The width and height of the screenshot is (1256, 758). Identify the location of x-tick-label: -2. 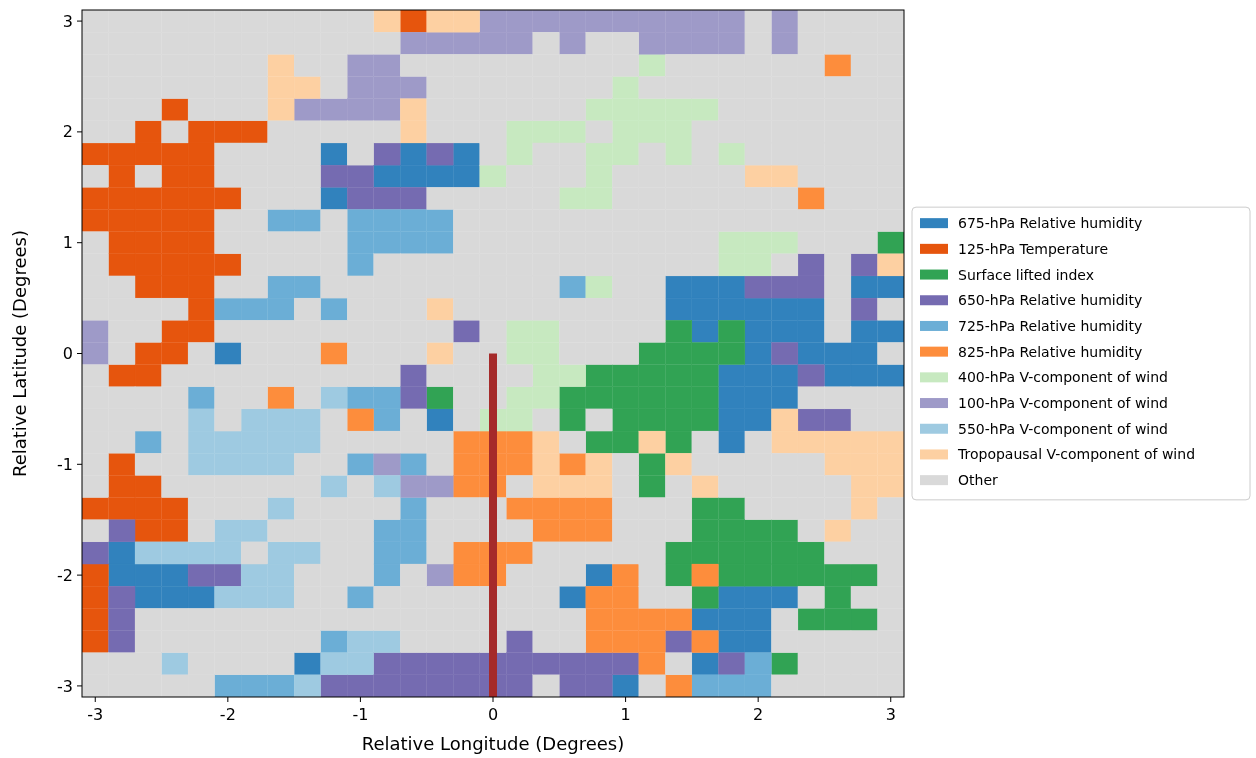
(227, 714).